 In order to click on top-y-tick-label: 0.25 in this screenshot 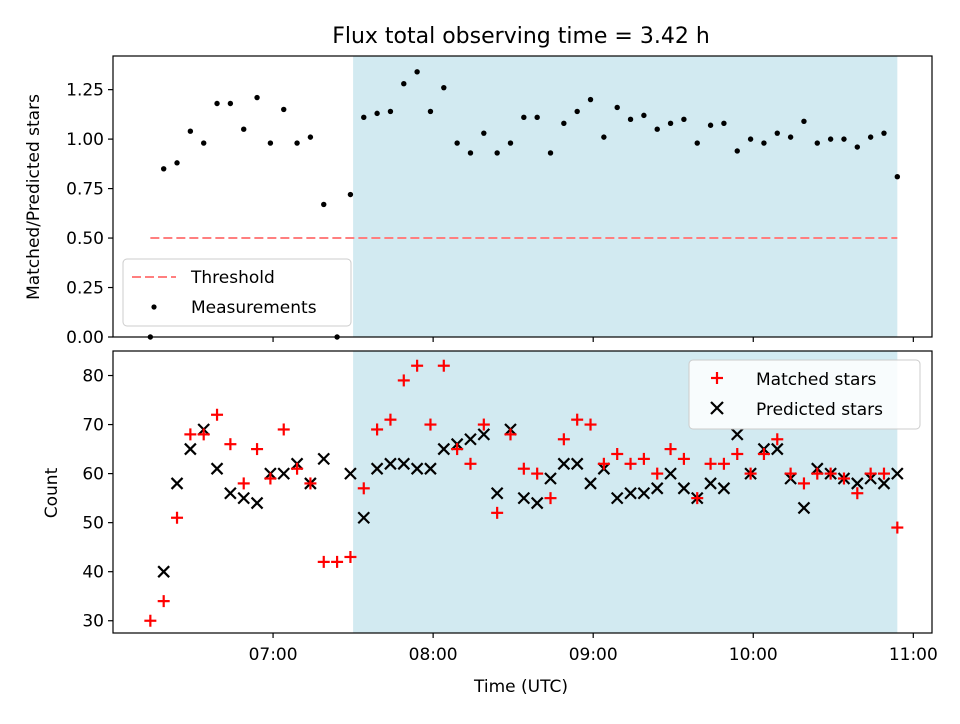, I will do `click(85, 289)`.